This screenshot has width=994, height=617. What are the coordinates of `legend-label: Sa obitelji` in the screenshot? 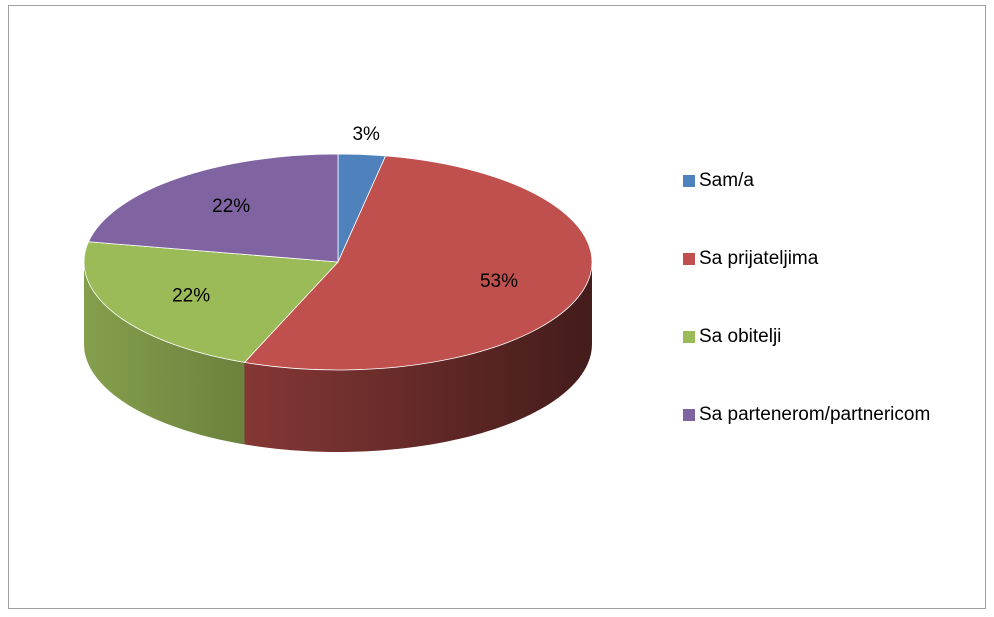 It's located at (740, 336).